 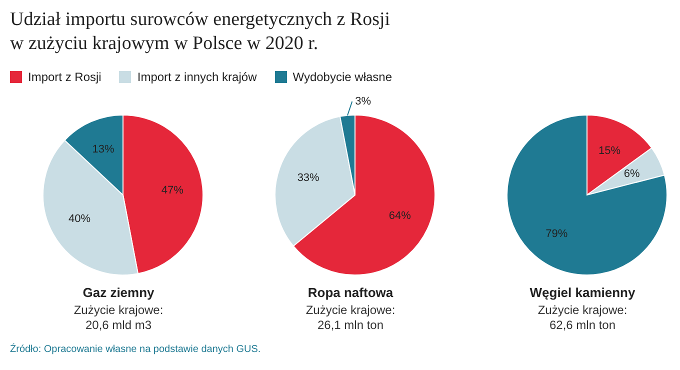 What do you see at coordinates (65, 77) in the screenshot?
I see `legend-label: Import z Rosji` at bounding box center [65, 77].